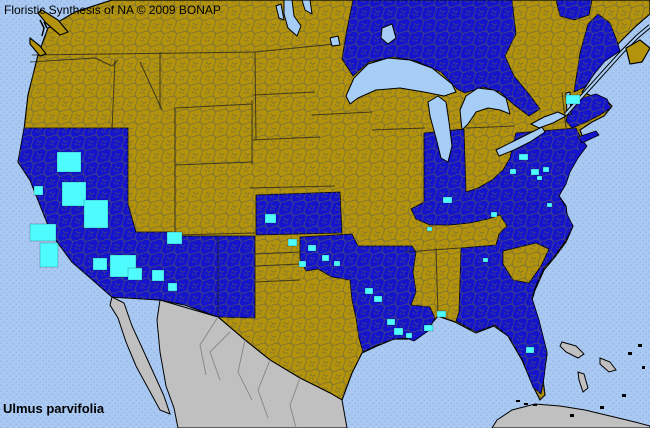 The width and height of the screenshot is (650, 428). Describe the element at coordinates (440, 129) in the screenshot. I see `lake-michigan` at that location.